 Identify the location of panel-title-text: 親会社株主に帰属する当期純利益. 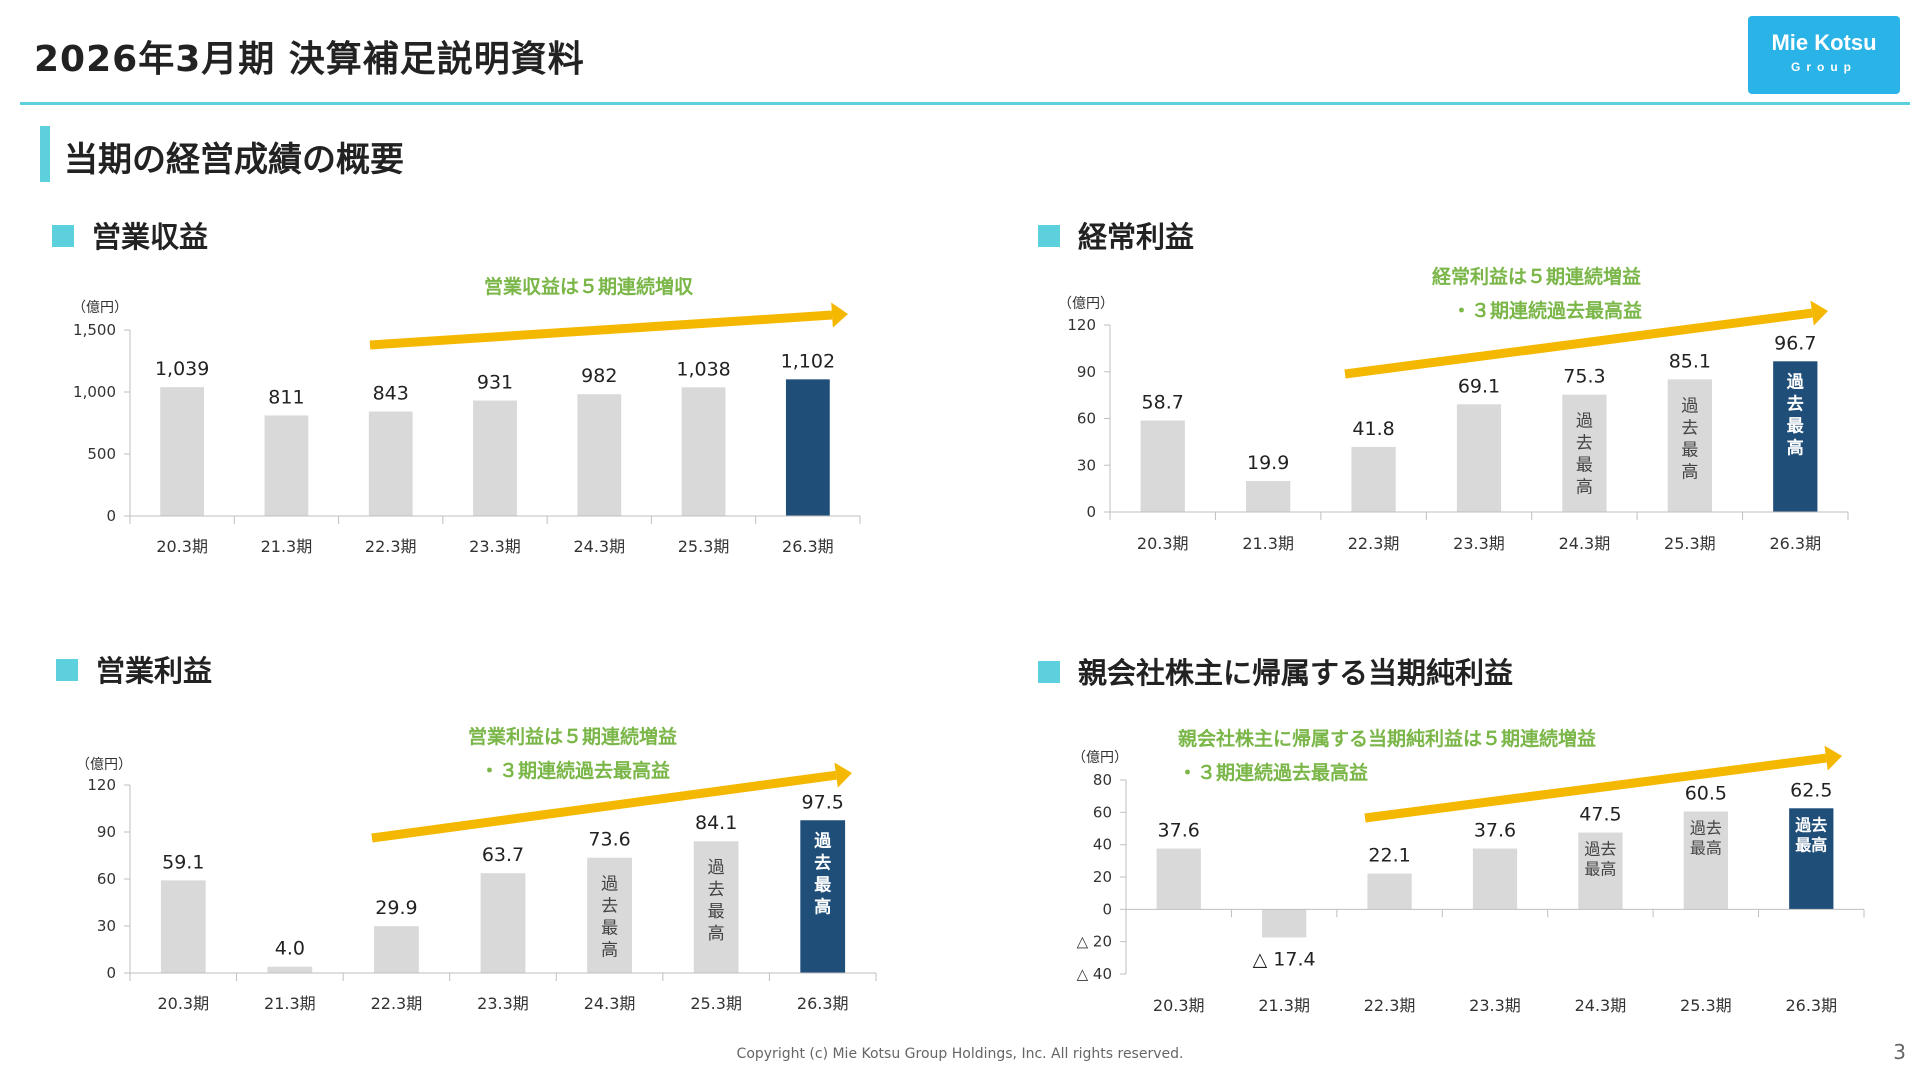
(1296, 673).